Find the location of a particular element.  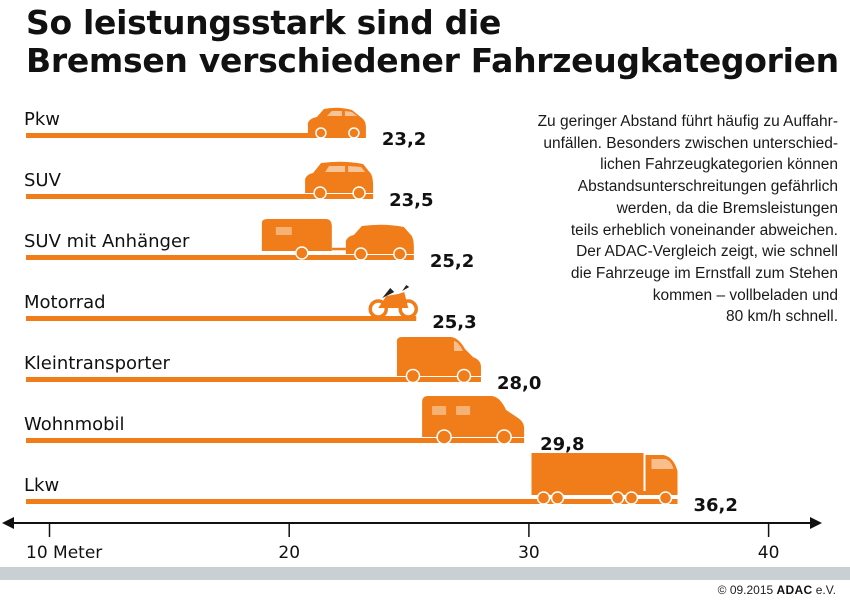

adac-logo: ADAC is located at coordinates (794, 590).